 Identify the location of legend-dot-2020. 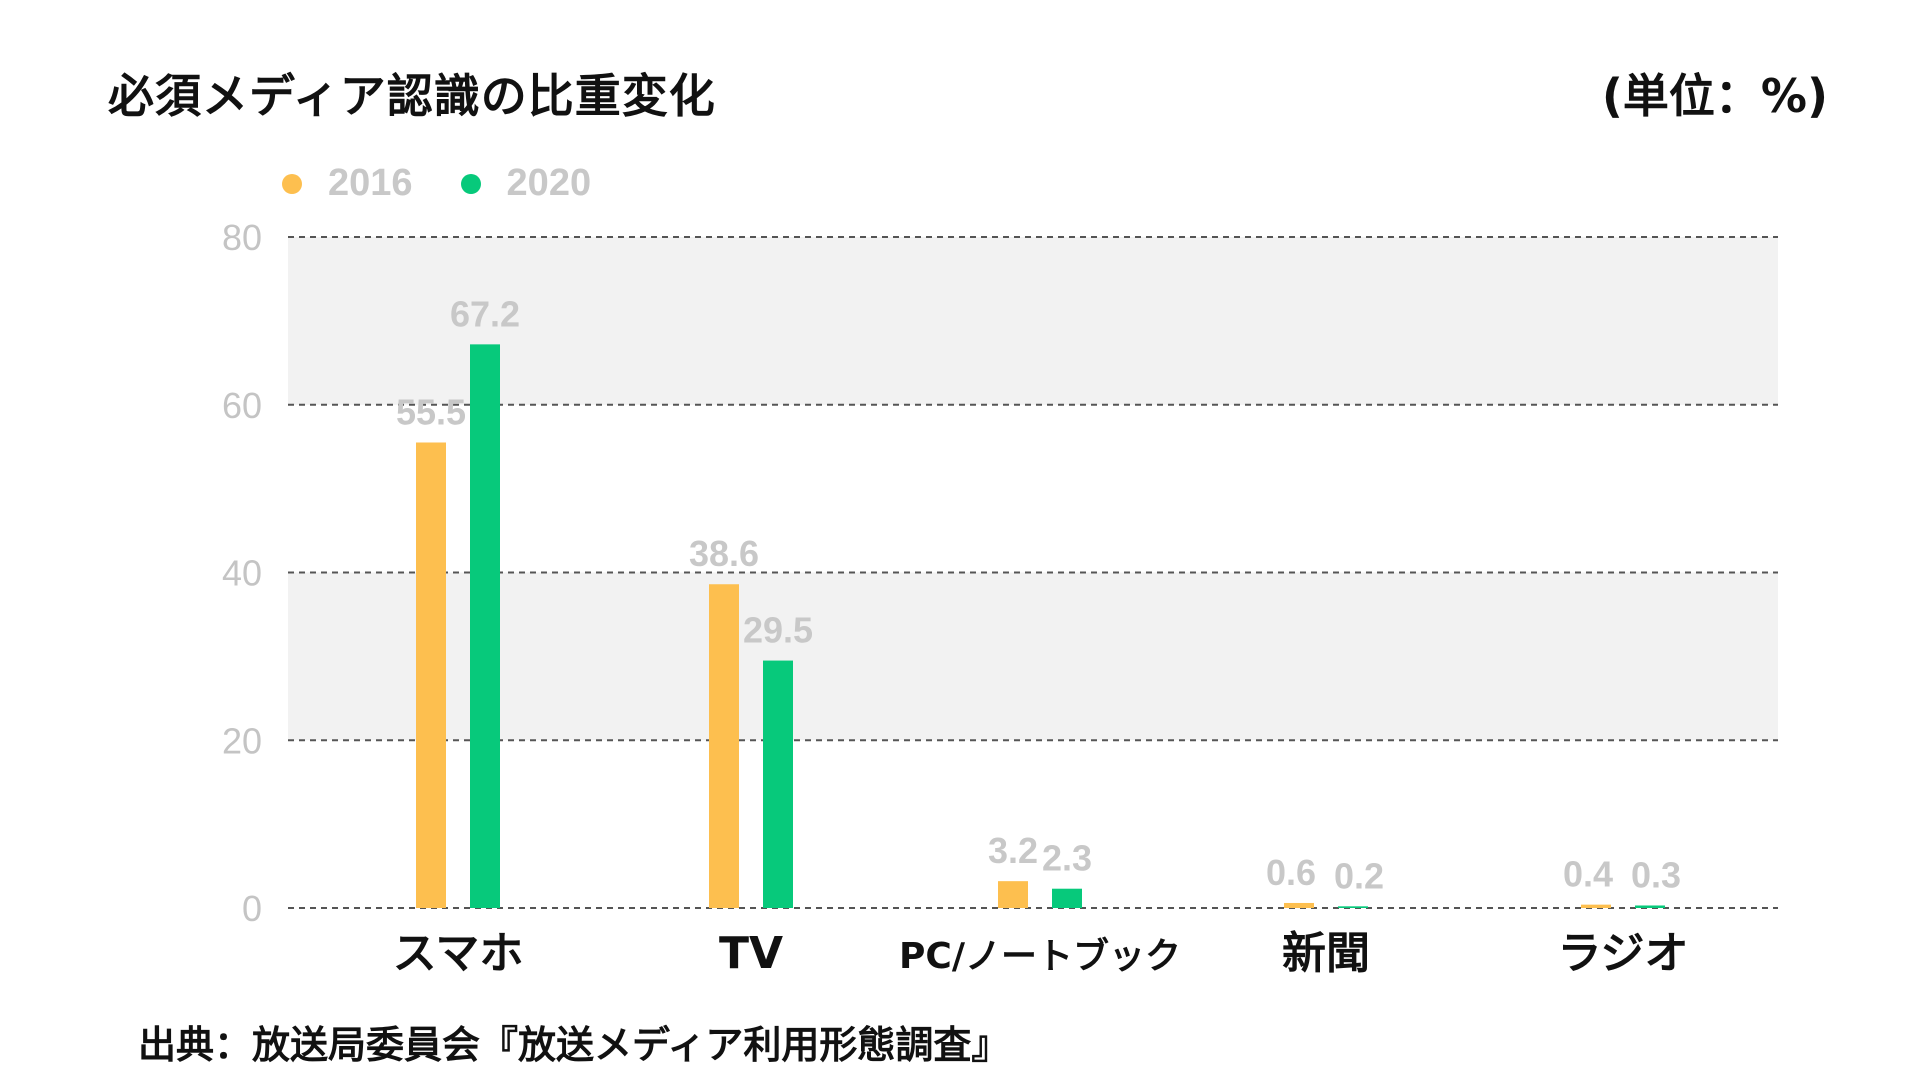
(470, 183).